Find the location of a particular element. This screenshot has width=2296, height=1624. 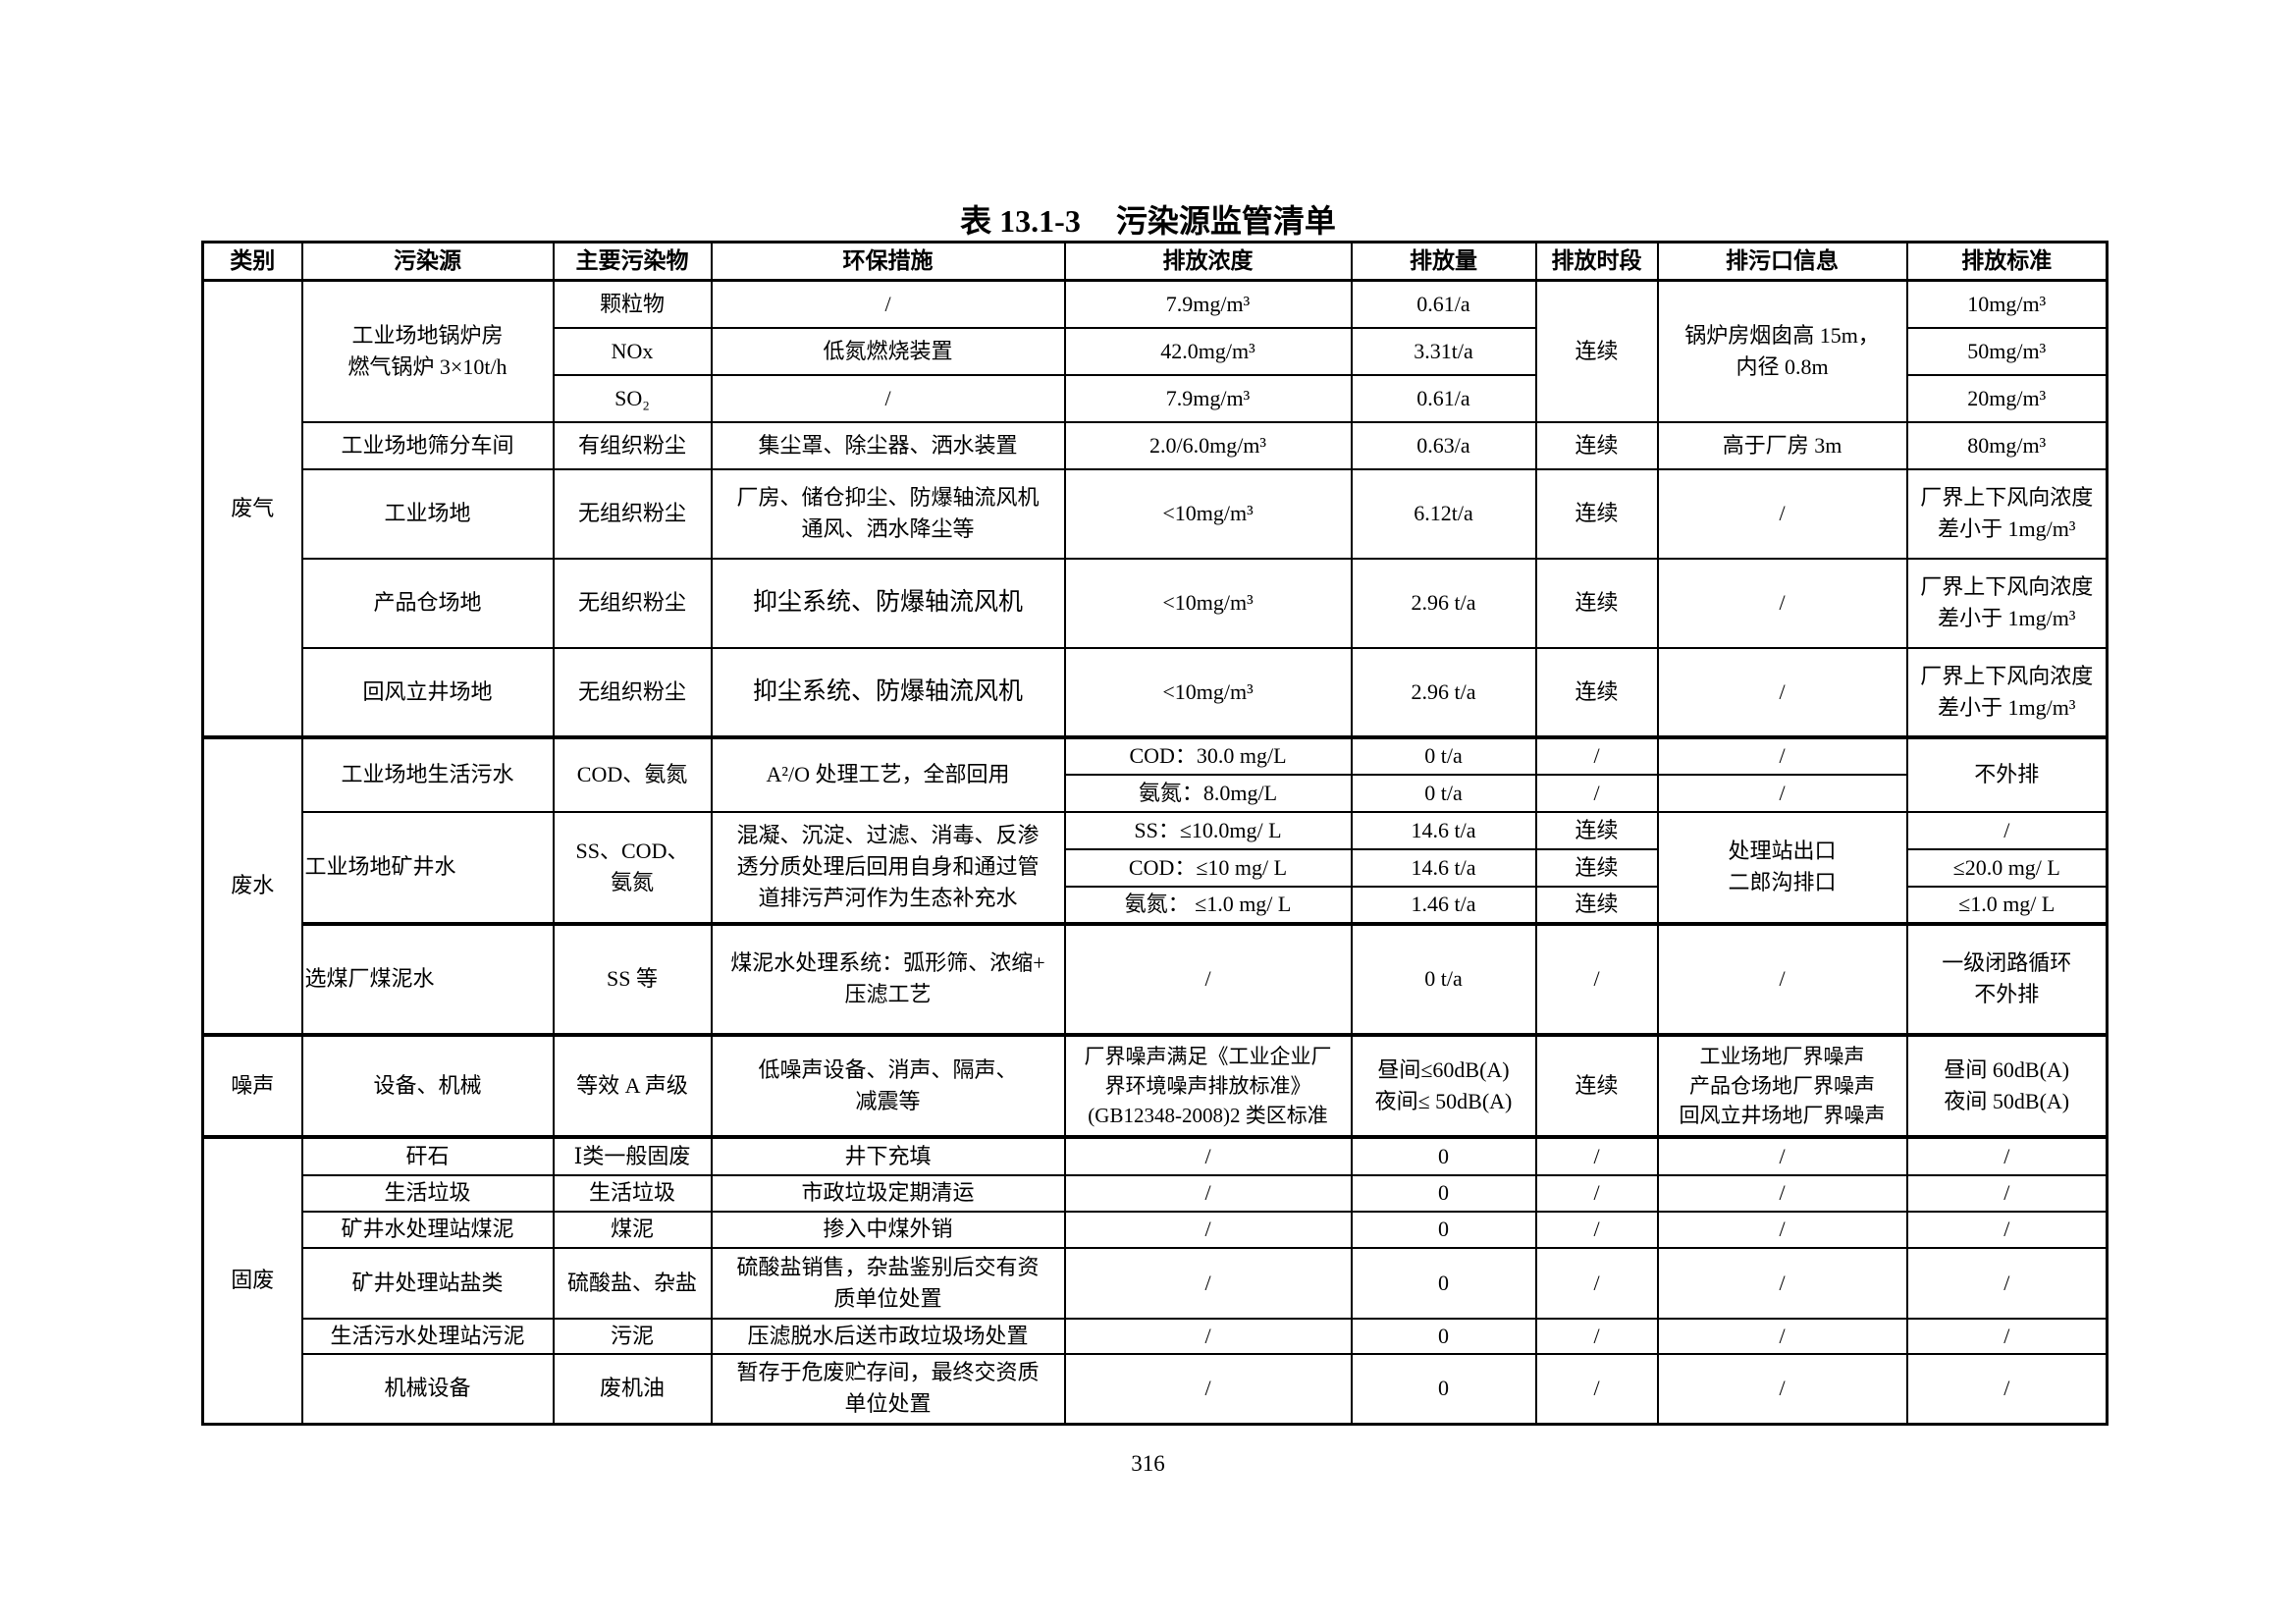

category-cell: 废水 is located at coordinates (252, 885).